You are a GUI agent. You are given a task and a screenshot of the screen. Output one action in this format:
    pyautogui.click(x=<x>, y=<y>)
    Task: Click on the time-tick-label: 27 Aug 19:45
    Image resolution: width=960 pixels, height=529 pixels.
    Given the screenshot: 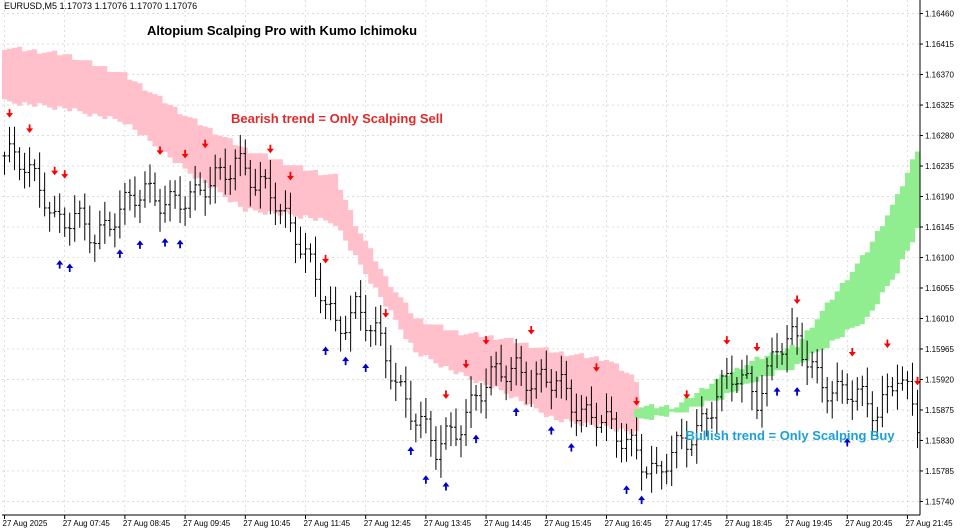 What is the action you would take?
    pyautogui.click(x=809, y=523)
    